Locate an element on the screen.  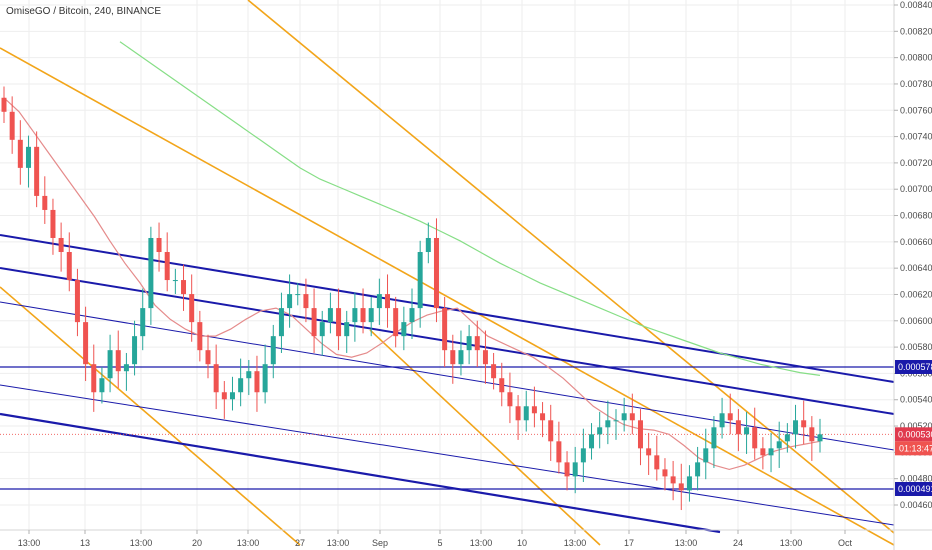
y-tick-label: 0.00820 is located at coordinates (916, 31).